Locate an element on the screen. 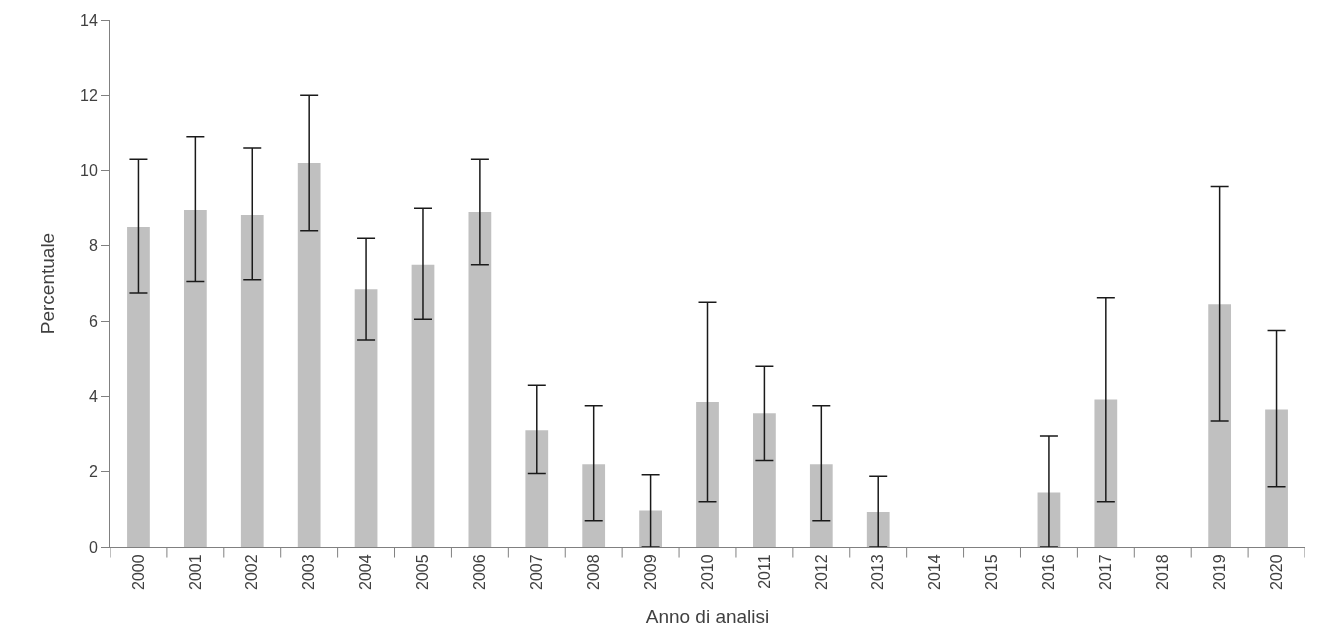 Image resolution: width=1320 pixels, height=637 pixels. x-axis-title: Anno di analisi is located at coordinates (707, 616).